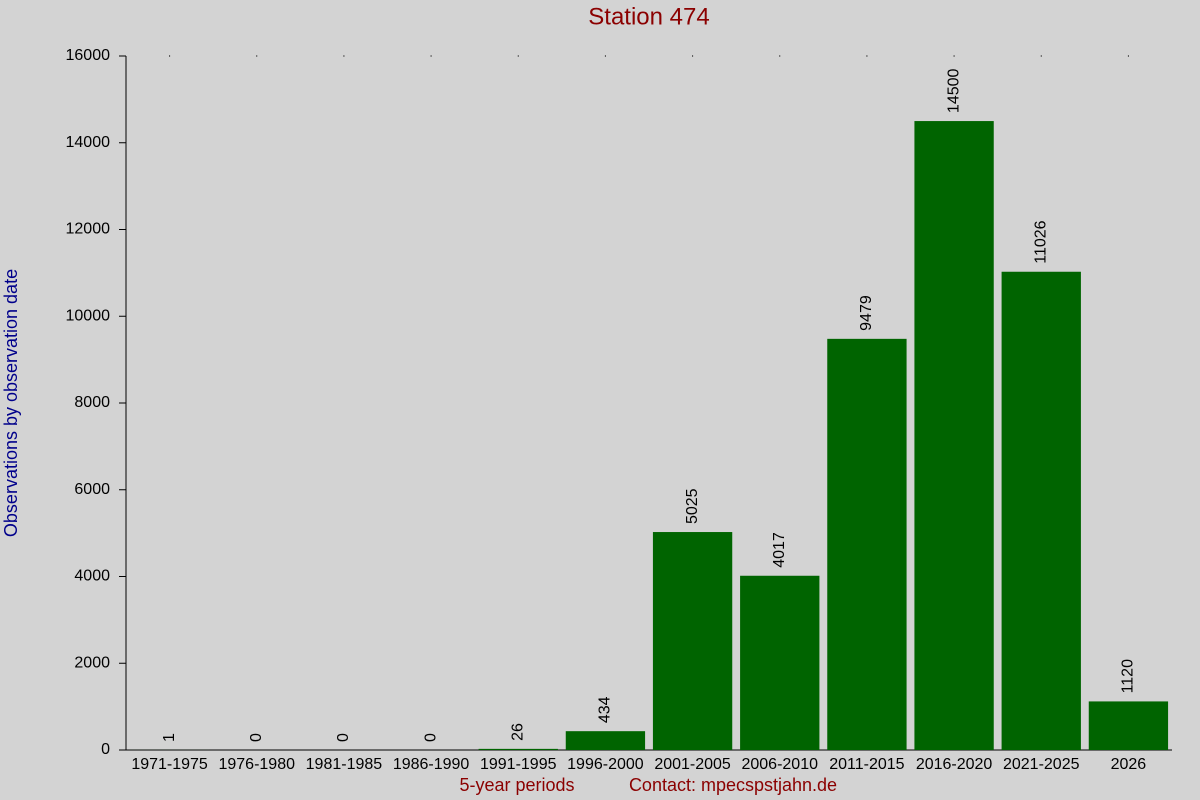  I want to click on value-label: 26, so click(517, 732).